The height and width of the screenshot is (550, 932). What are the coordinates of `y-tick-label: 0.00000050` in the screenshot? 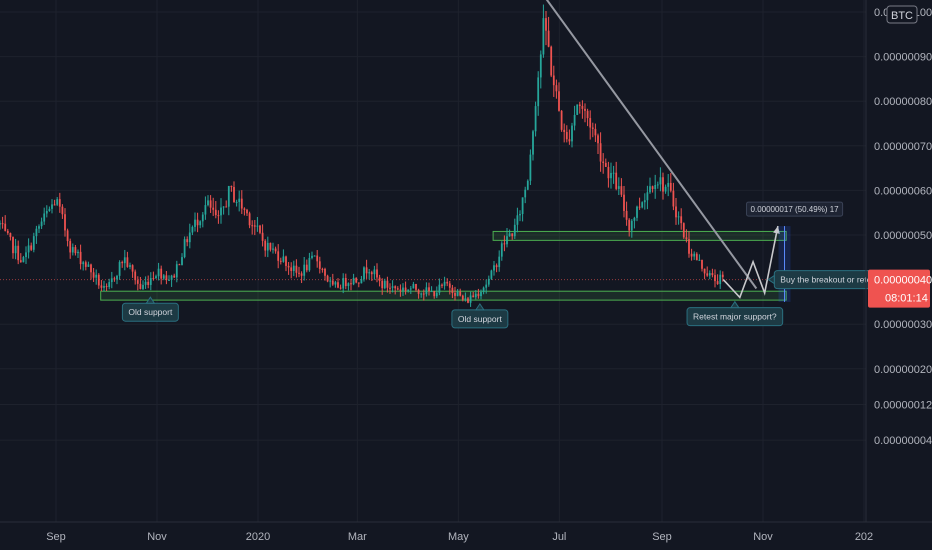 It's located at (903, 236).